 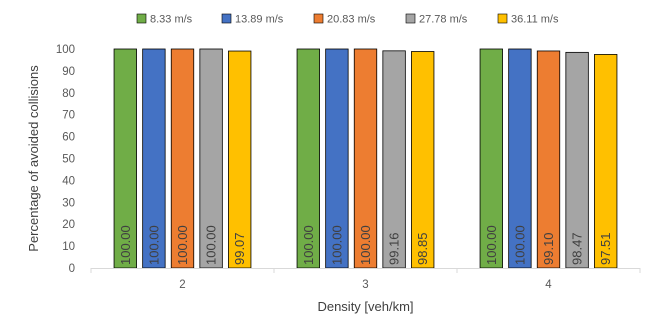 I want to click on y-tick-label: 50, so click(x=68, y=160).